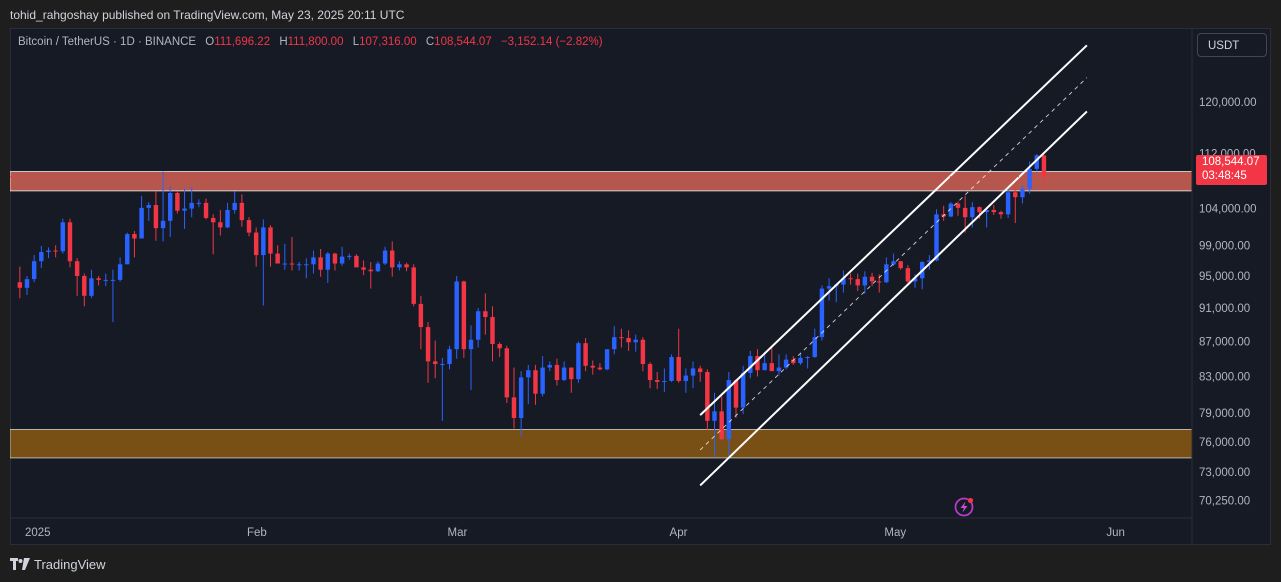 The width and height of the screenshot is (1281, 582). What do you see at coordinates (1224, 309) in the screenshot?
I see `y-tick-label: 91,000.00` at bounding box center [1224, 309].